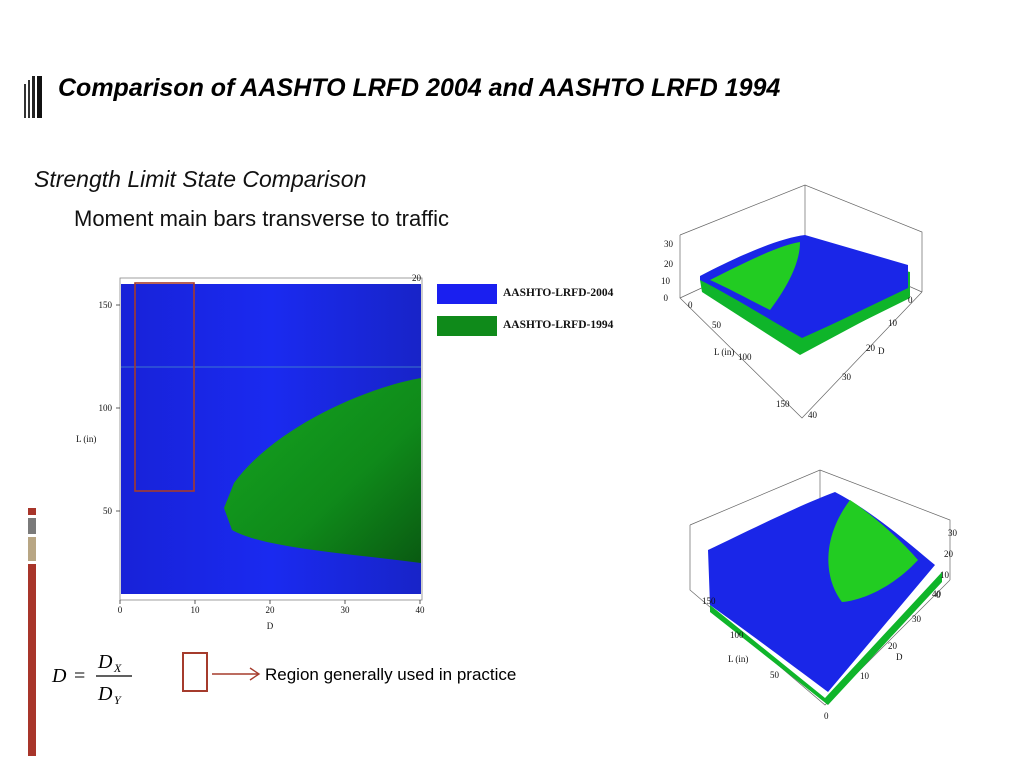 The width and height of the screenshot is (1024, 768). I want to click on formula-equals: =, so click(79, 676).